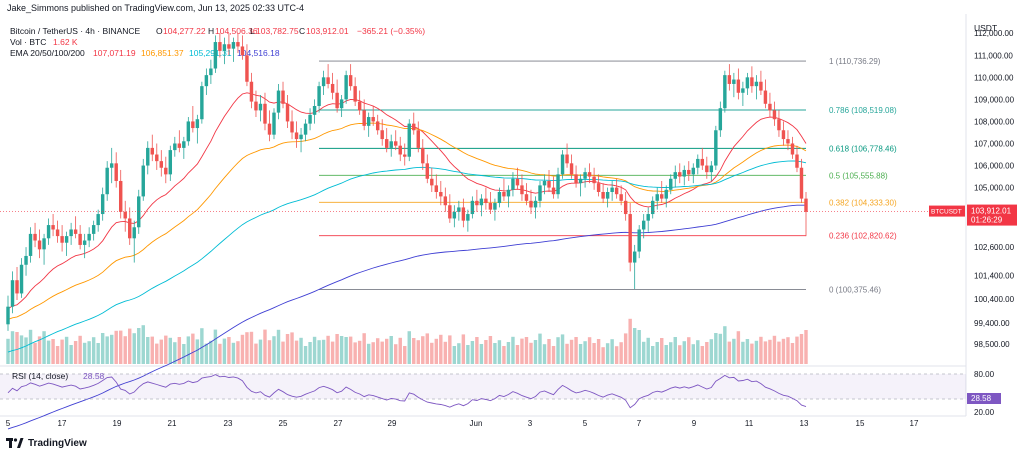 The height and width of the screenshot is (454, 1024). What do you see at coordinates (804, 423) in the screenshot?
I see `time-tick-label: 13` at bounding box center [804, 423].